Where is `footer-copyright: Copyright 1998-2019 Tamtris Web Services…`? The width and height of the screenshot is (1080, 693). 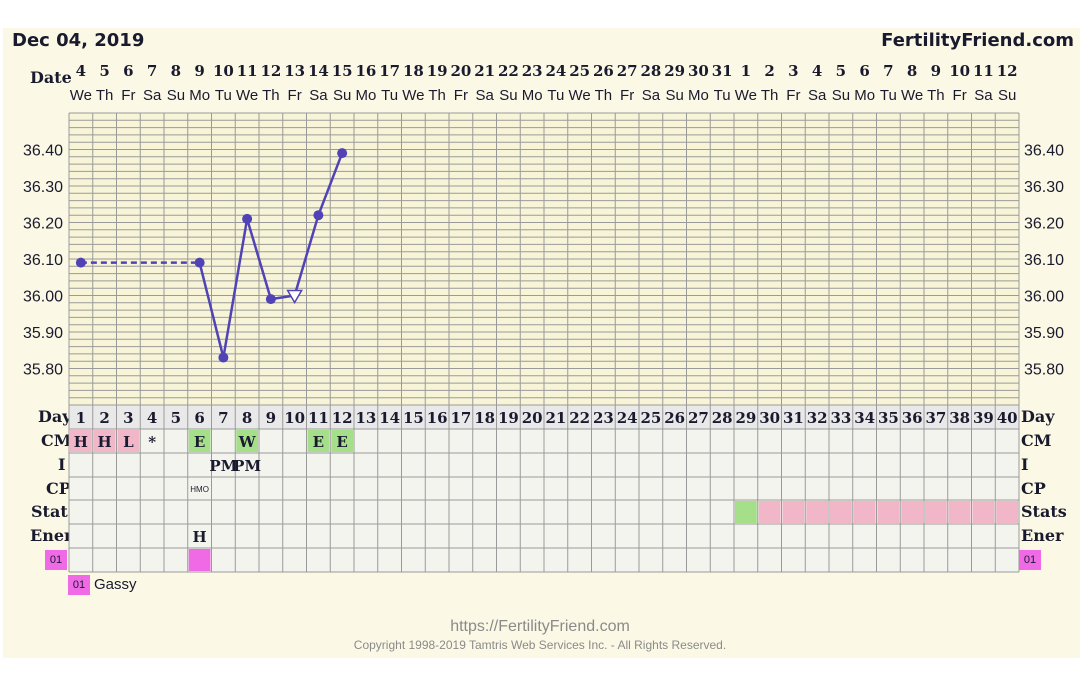 footer-copyright: Copyright 1998-2019 Tamtris Web Services… is located at coordinates (540, 645).